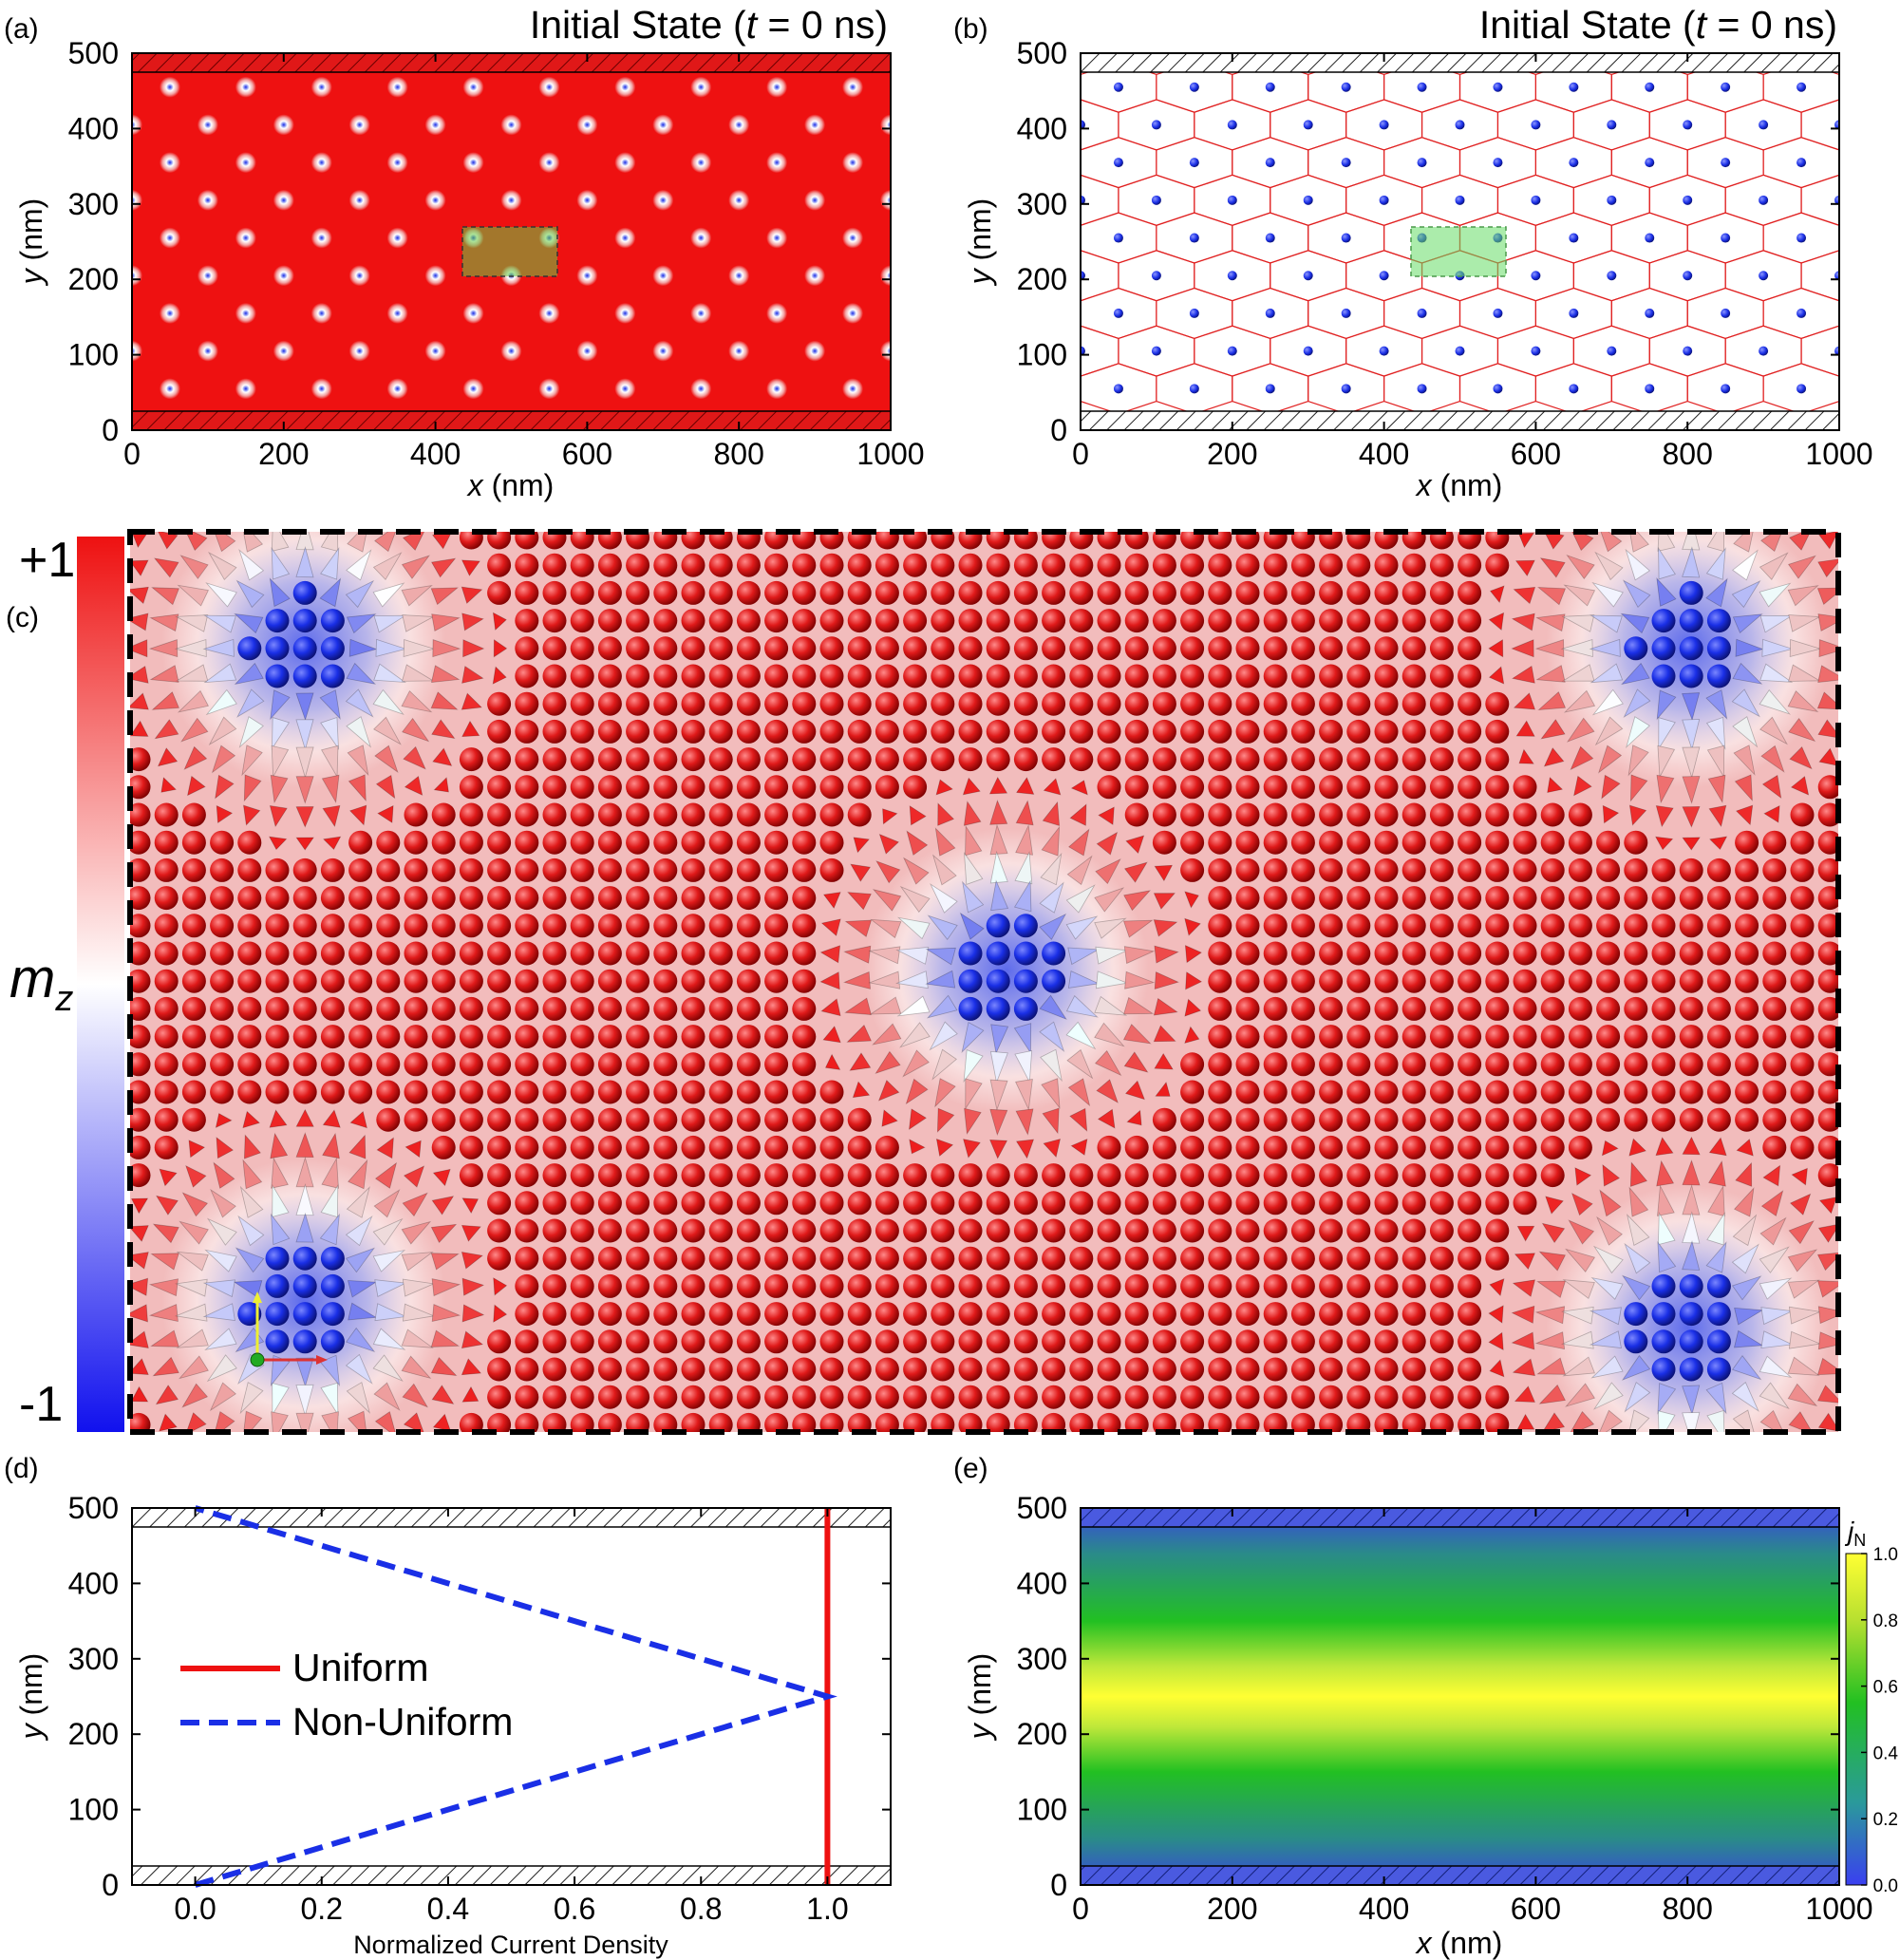  Describe the element at coordinates (1855, 1533) in the screenshot. I see `panel-e-colorbar-title: jN` at that location.